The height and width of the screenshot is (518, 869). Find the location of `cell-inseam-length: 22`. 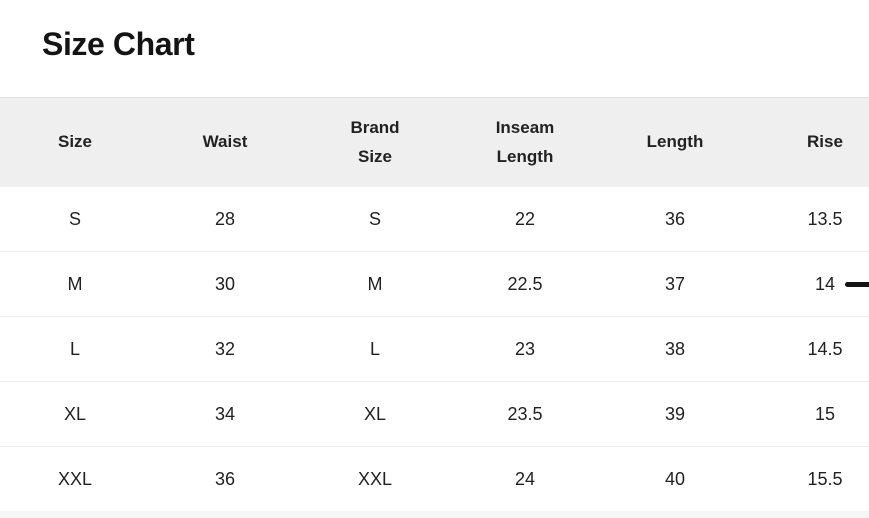

cell-inseam-length: 22 is located at coordinates (525, 219).